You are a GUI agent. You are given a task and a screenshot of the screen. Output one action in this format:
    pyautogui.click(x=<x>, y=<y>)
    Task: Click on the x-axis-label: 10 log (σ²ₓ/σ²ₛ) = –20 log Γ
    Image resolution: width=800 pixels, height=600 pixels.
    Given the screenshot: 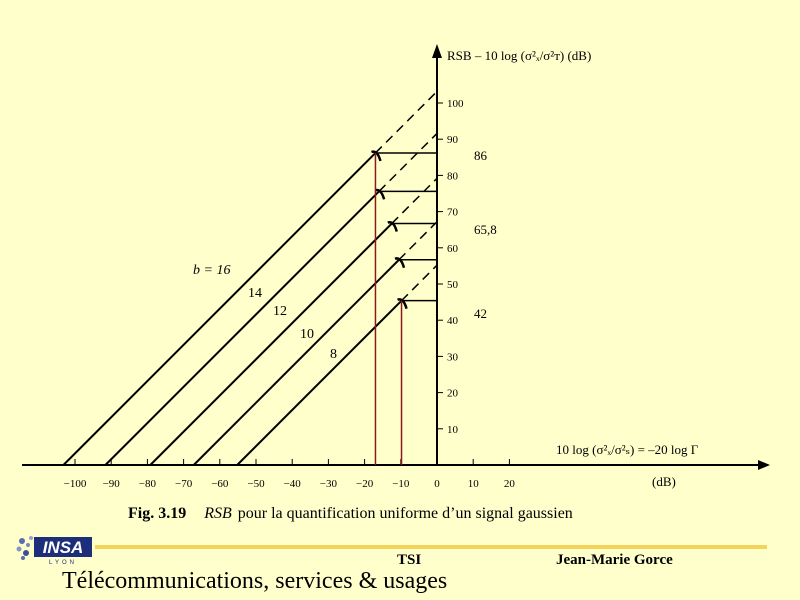 What is the action you would take?
    pyautogui.click(x=627, y=449)
    